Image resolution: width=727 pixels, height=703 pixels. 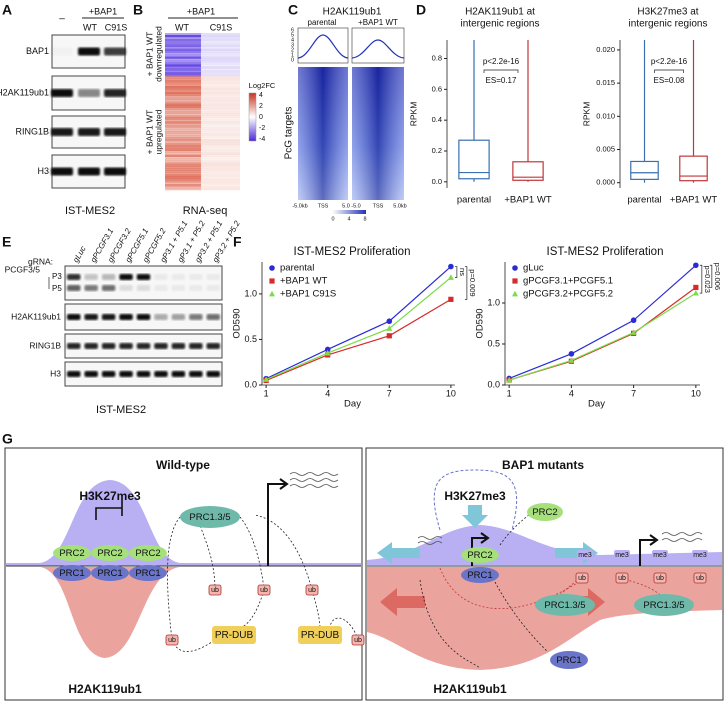 What do you see at coordinates (669, 80) in the screenshot?
I see `annotation: ES=0.08` at bounding box center [669, 80].